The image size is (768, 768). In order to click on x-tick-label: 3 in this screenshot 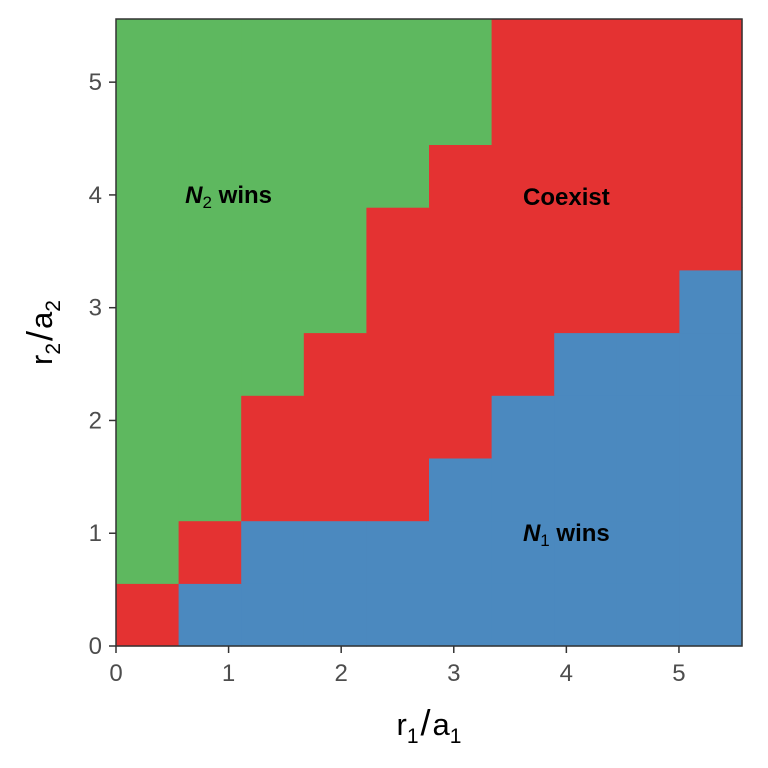, I will do `click(453, 673)`.